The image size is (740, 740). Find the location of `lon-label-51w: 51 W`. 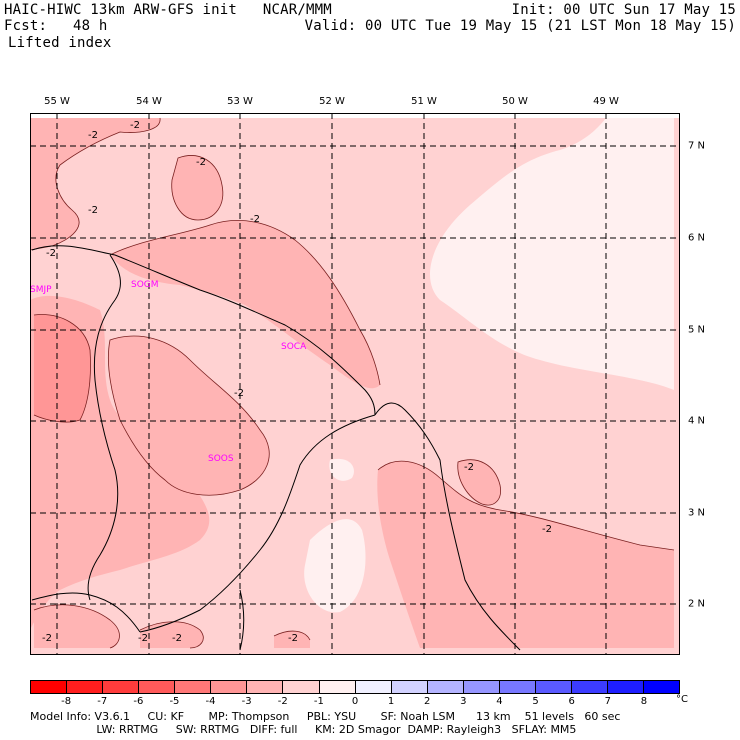

lon-label-51w: 51 W is located at coordinates (424, 101).